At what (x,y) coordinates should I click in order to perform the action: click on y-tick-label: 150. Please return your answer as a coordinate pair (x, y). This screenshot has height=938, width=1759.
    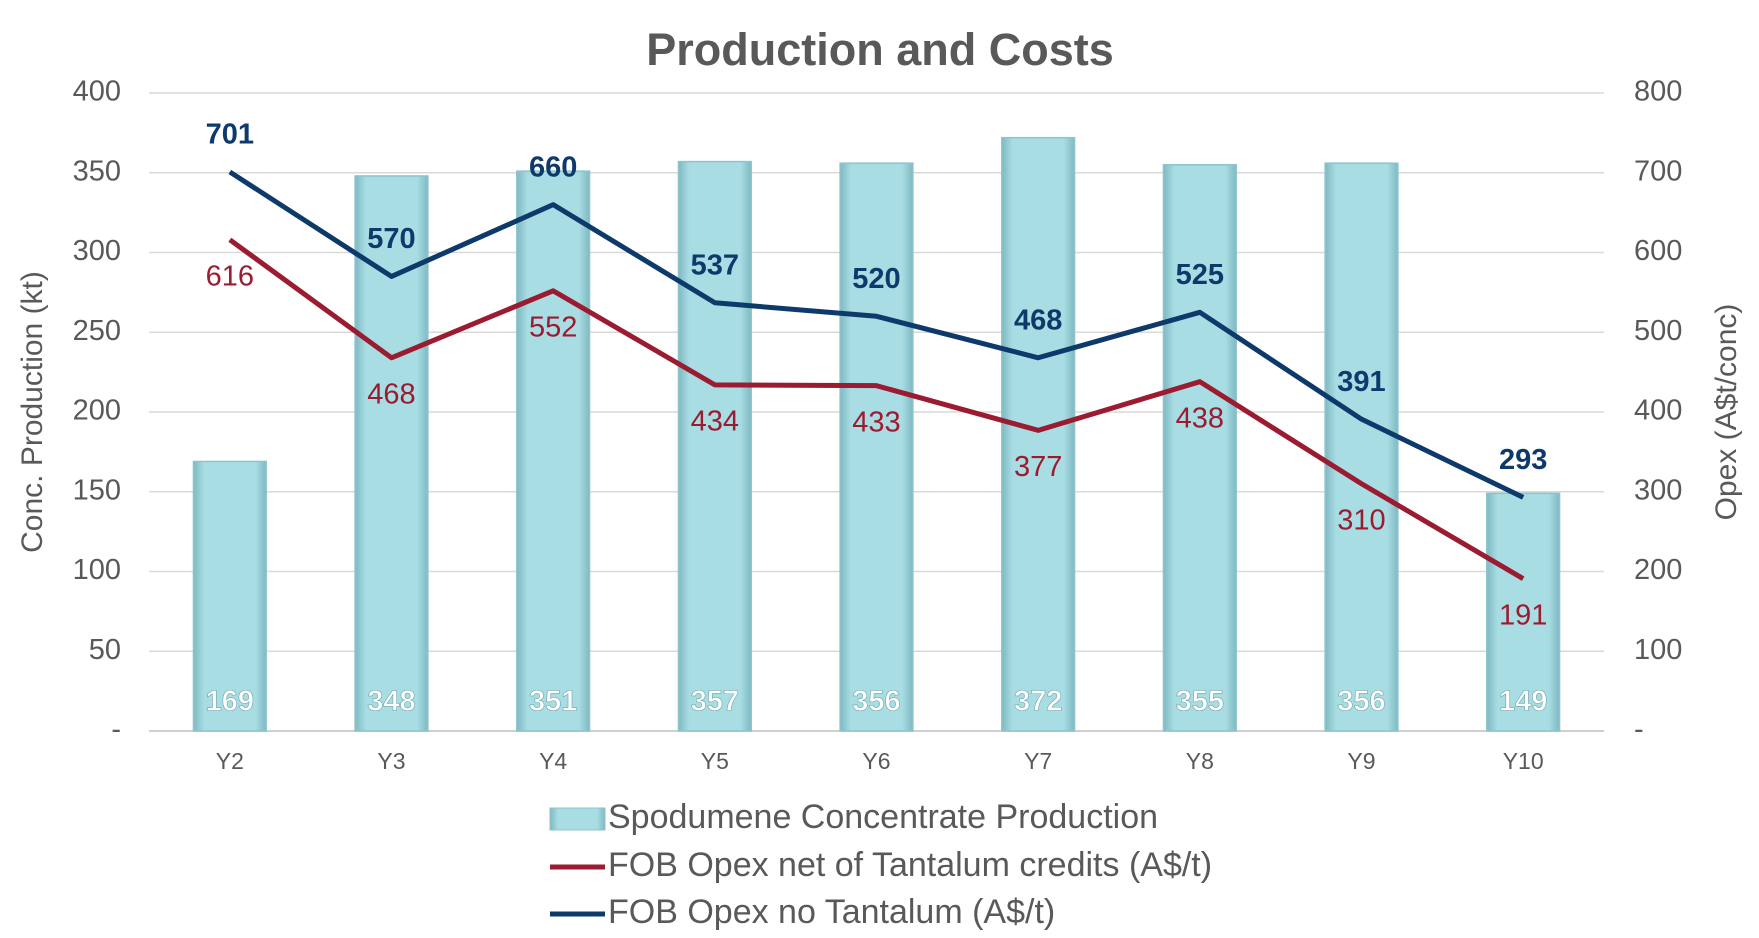
    Looking at the image, I should click on (97, 490).